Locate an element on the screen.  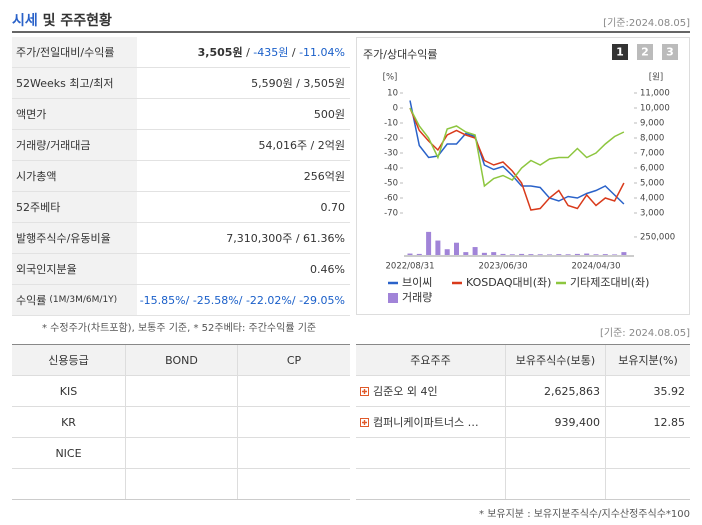
value-part: 3,505원 is located at coordinates (220, 52).